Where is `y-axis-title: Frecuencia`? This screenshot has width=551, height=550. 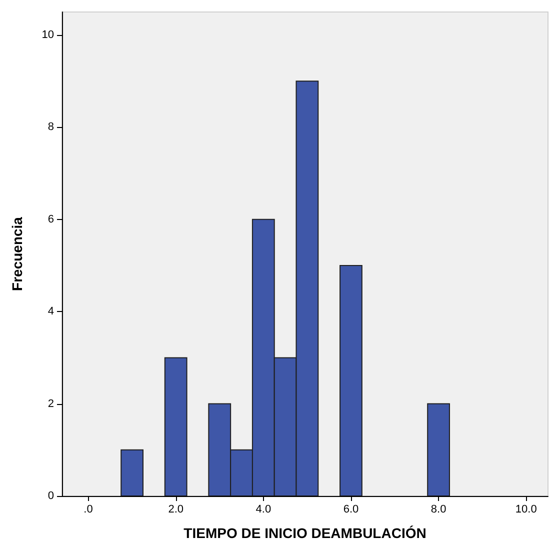 y-axis-title: Frecuencia is located at coordinates (17, 253).